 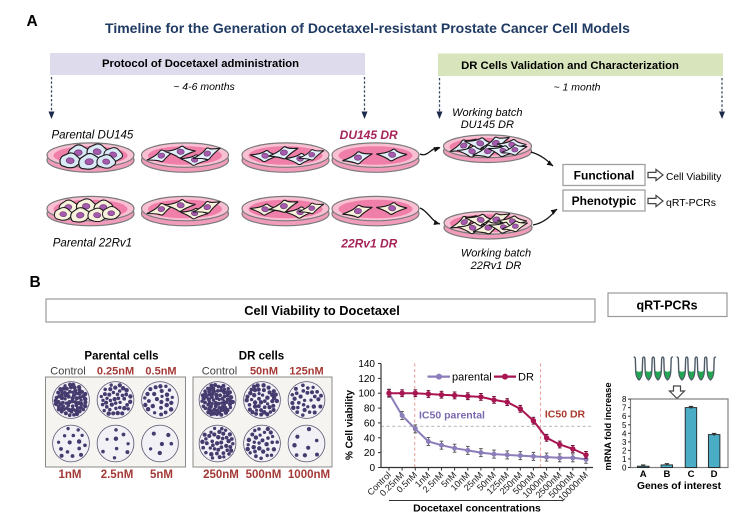 What do you see at coordinates (691, 474) in the screenshot?
I see `svg-text: C` at bounding box center [691, 474].